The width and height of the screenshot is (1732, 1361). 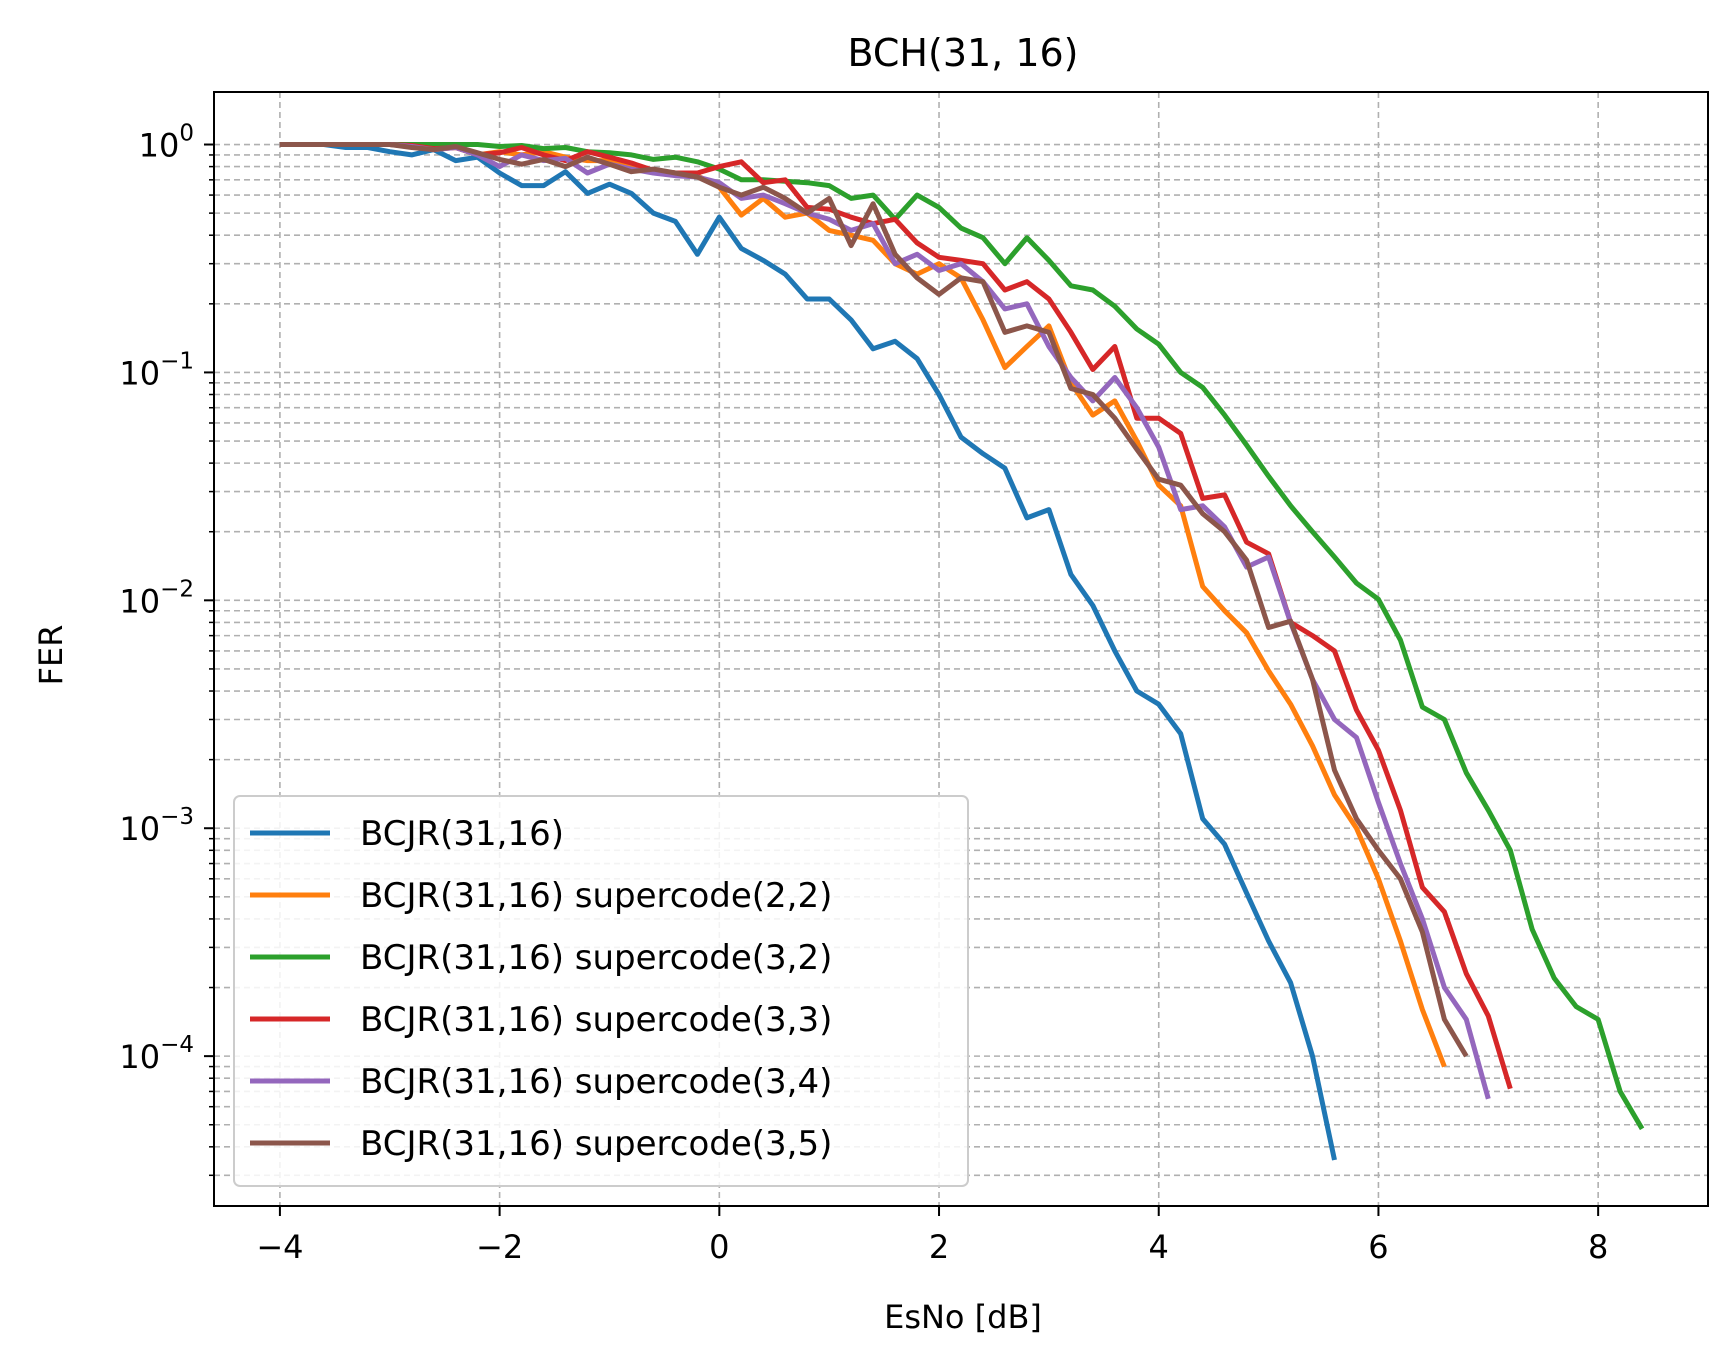 What do you see at coordinates (51, 655) in the screenshot?
I see `y-axis-title: FER` at bounding box center [51, 655].